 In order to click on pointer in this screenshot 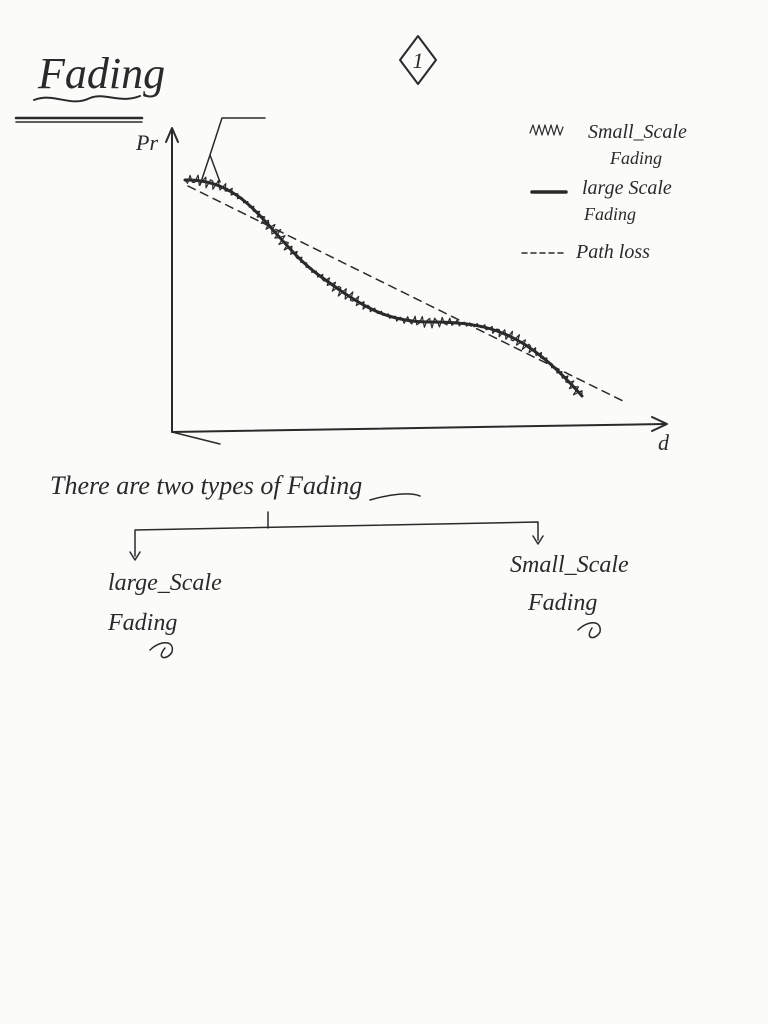, I will do `click(232, 151)`.